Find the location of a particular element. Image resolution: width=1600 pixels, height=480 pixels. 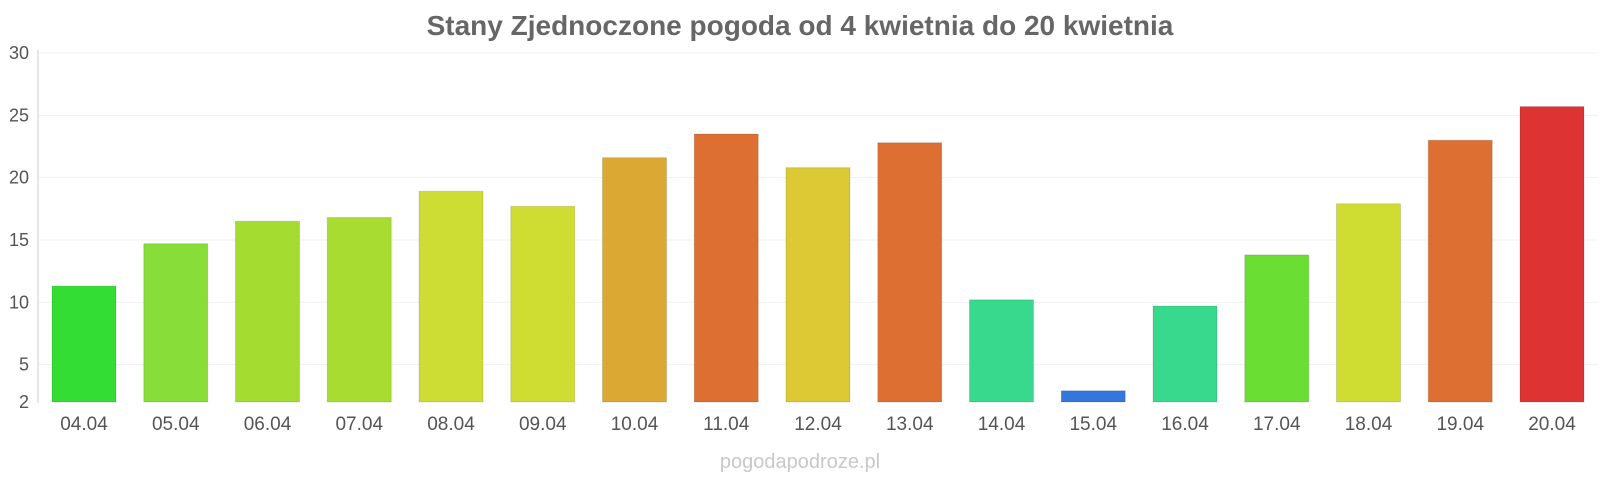

bar-16.04 is located at coordinates (1185, 354).